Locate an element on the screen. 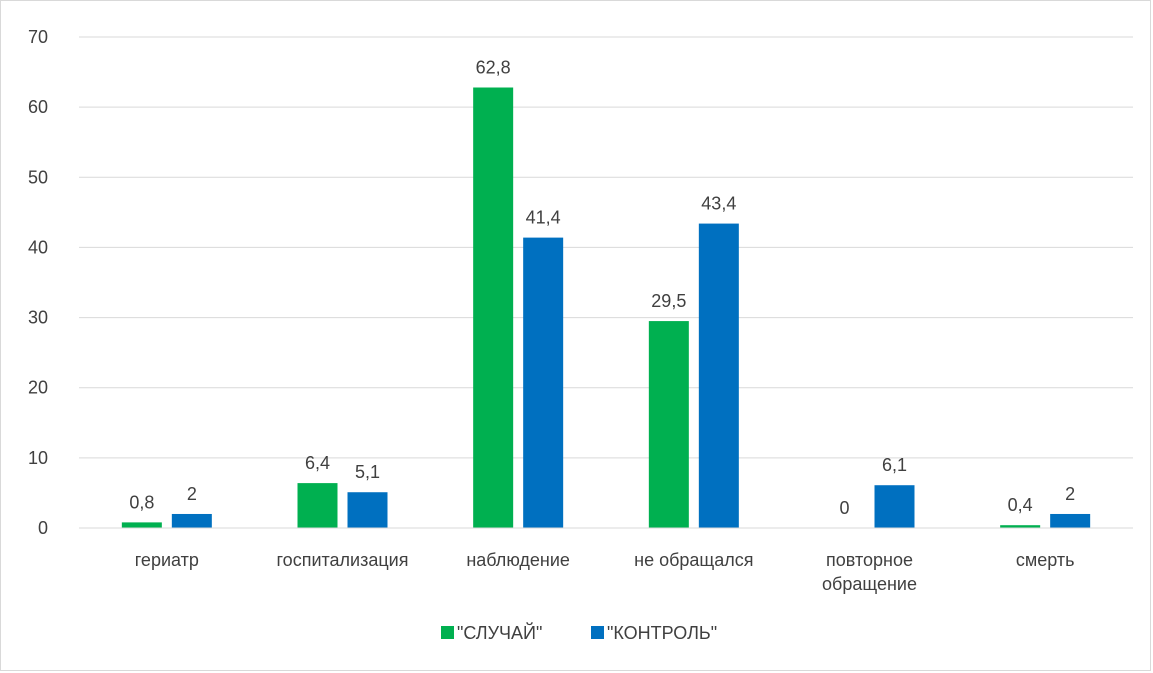  data-label: 41,4 is located at coordinates (543, 218).